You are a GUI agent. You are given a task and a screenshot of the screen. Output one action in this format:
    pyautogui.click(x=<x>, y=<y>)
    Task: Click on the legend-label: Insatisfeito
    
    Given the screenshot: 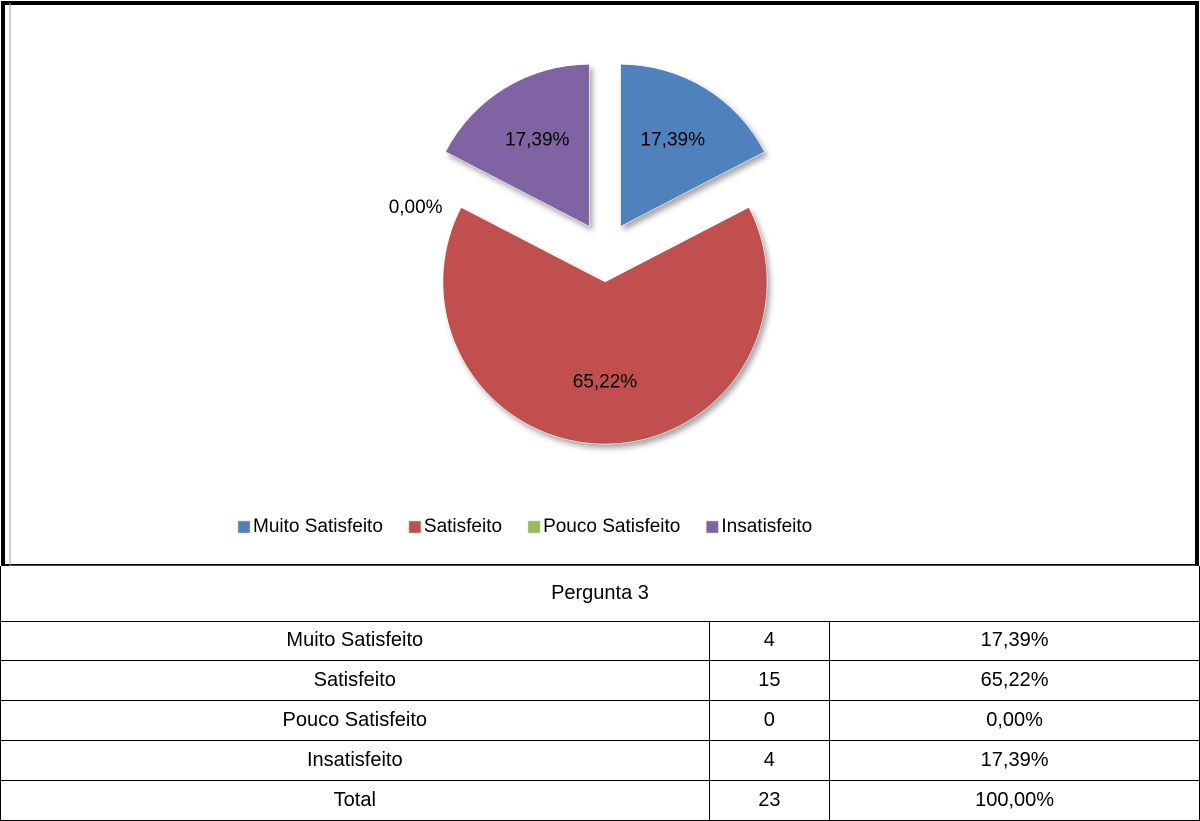 What is the action you would take?
    pyautogui.click(x=766, y=526)
    